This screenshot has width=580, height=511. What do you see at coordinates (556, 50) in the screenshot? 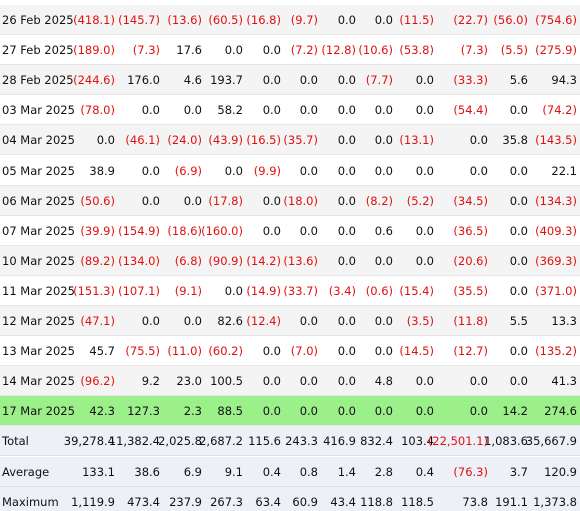
I see `value-cell: (275.9)` at bounding box center [556, 50].